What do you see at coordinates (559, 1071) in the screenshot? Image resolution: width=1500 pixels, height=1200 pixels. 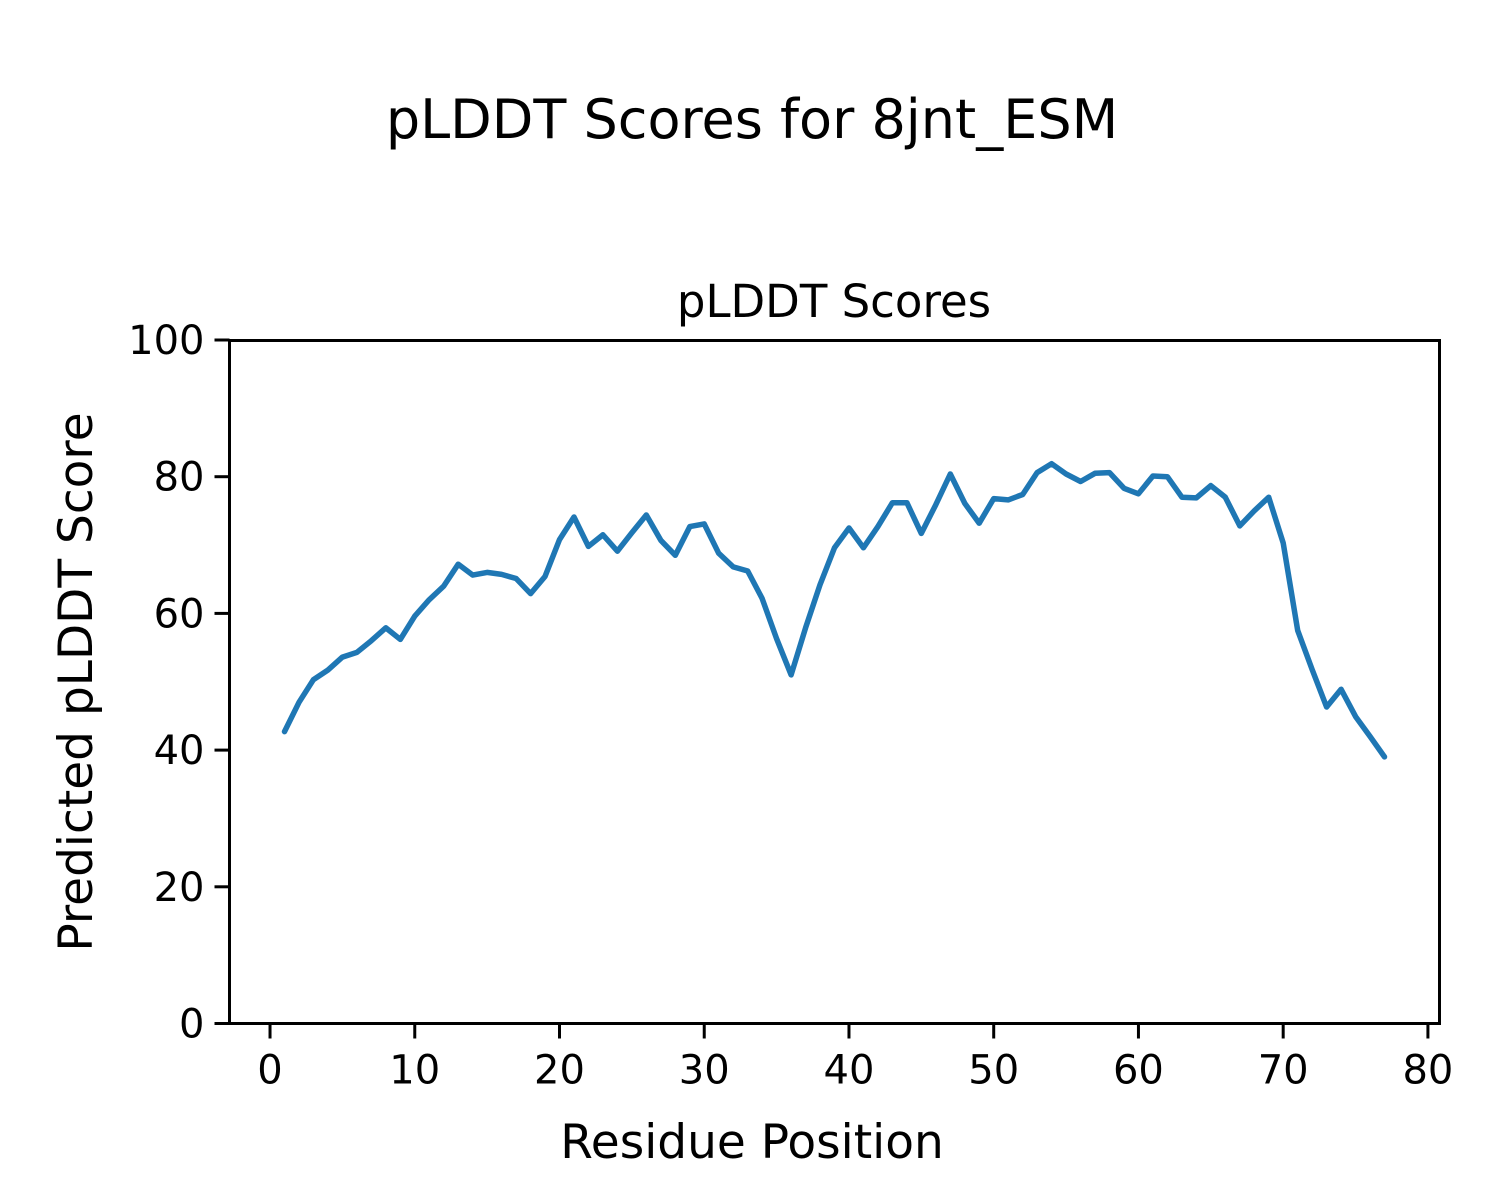 I see `x-tick-label: 20` at bounding box center [559, 1071].